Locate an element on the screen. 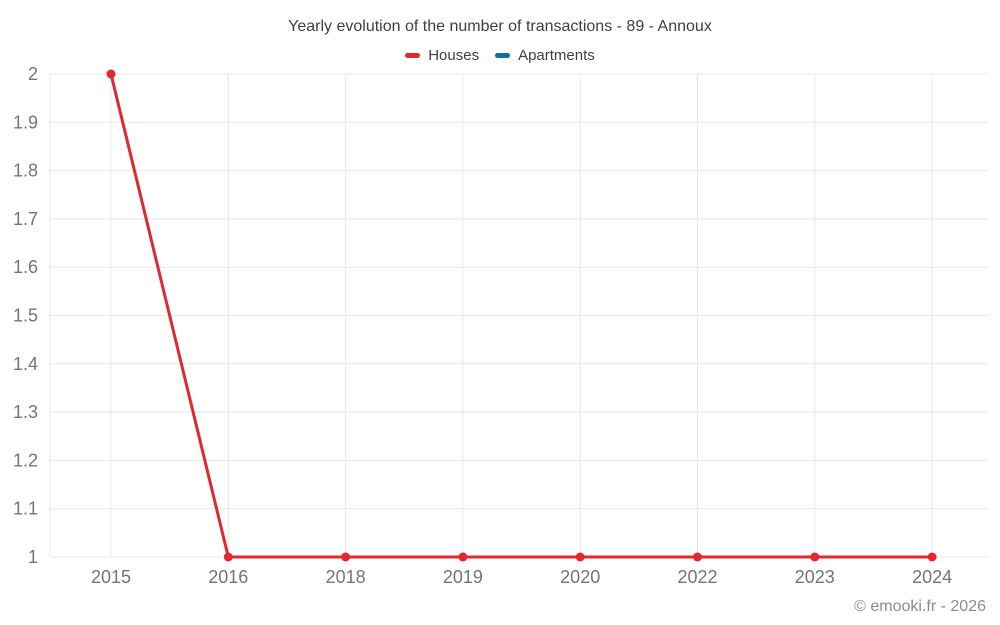 This screenshot has height=625, width=1000. x-tick-label: 2022 is located at coordinates (697, 577).